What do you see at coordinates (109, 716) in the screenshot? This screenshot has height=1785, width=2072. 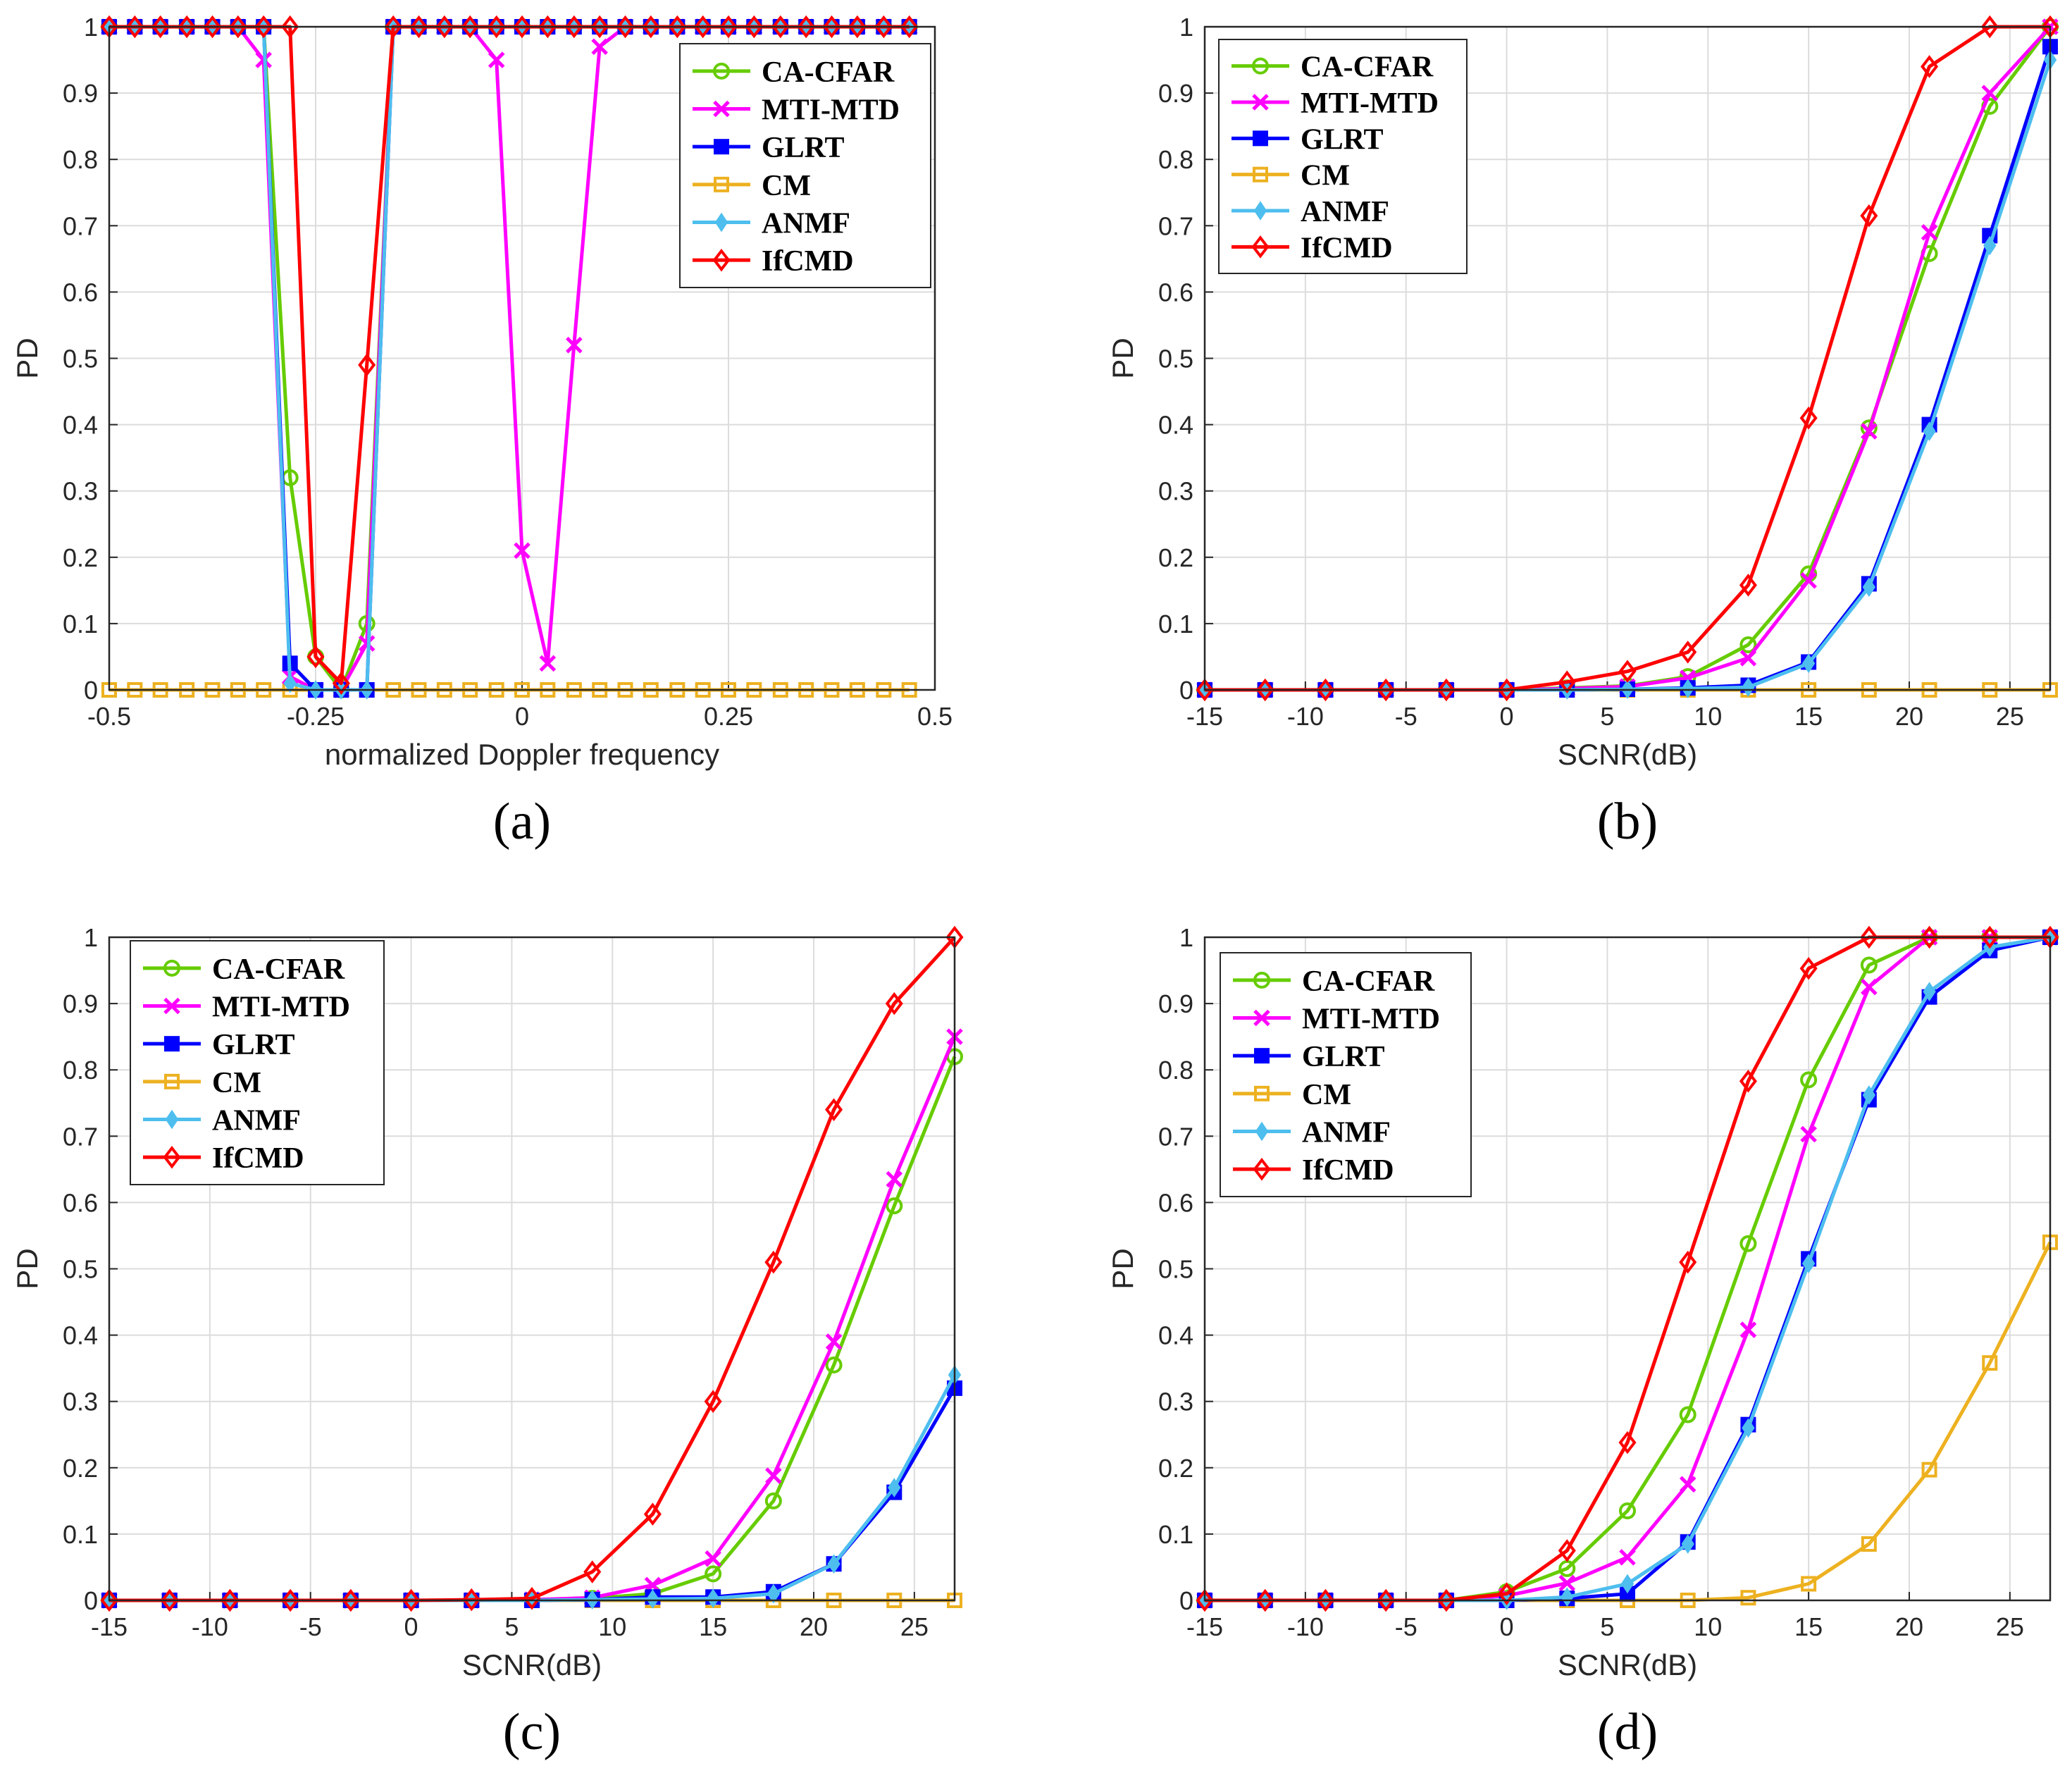 I see `x-tick-label: -0.5` at bounding box center [109, 716].